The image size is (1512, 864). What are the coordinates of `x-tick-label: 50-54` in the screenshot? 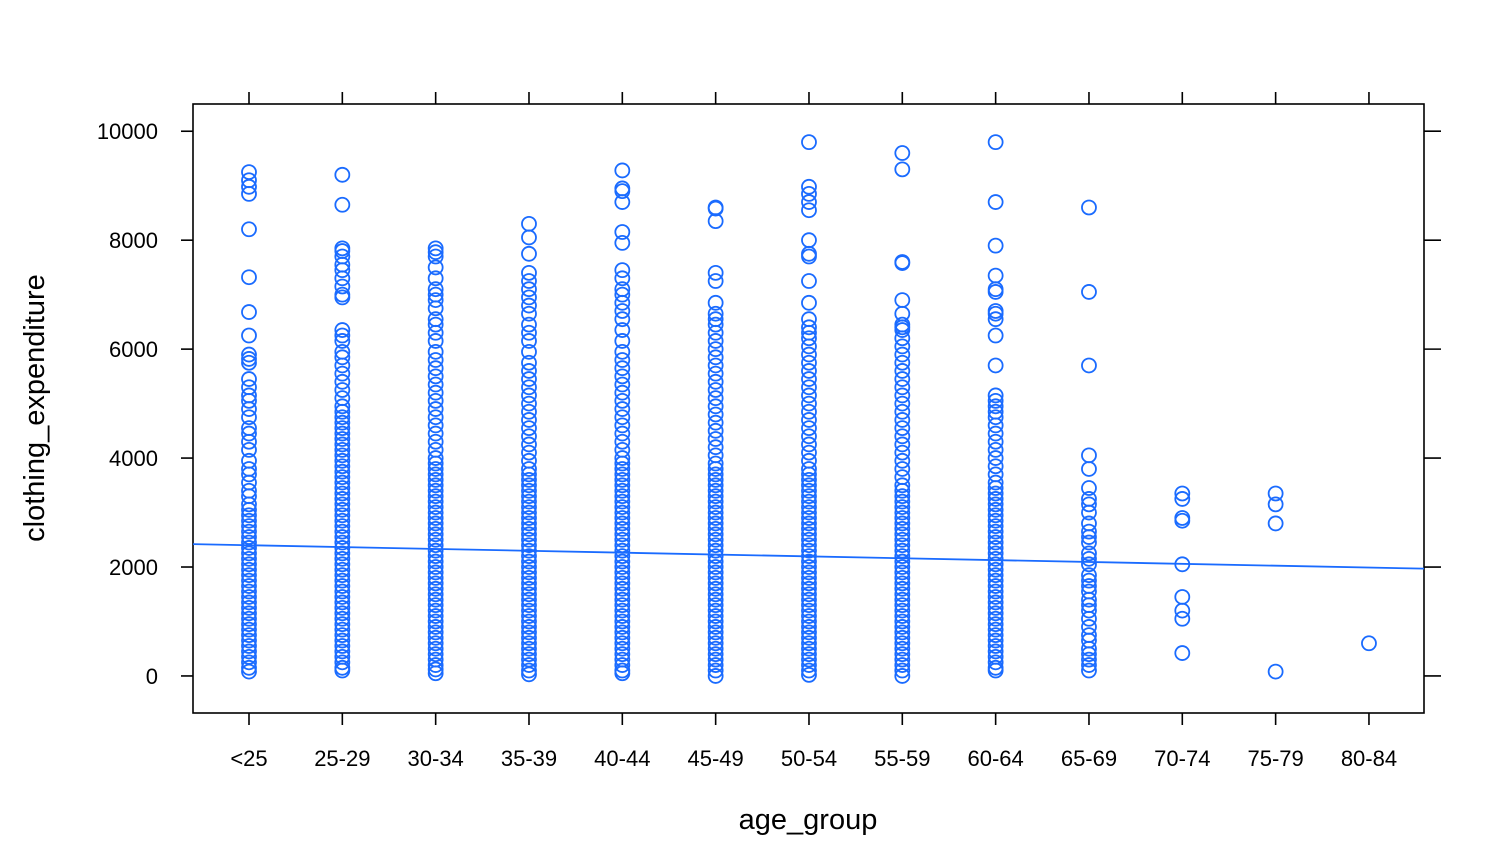 It's located at (809, 758).